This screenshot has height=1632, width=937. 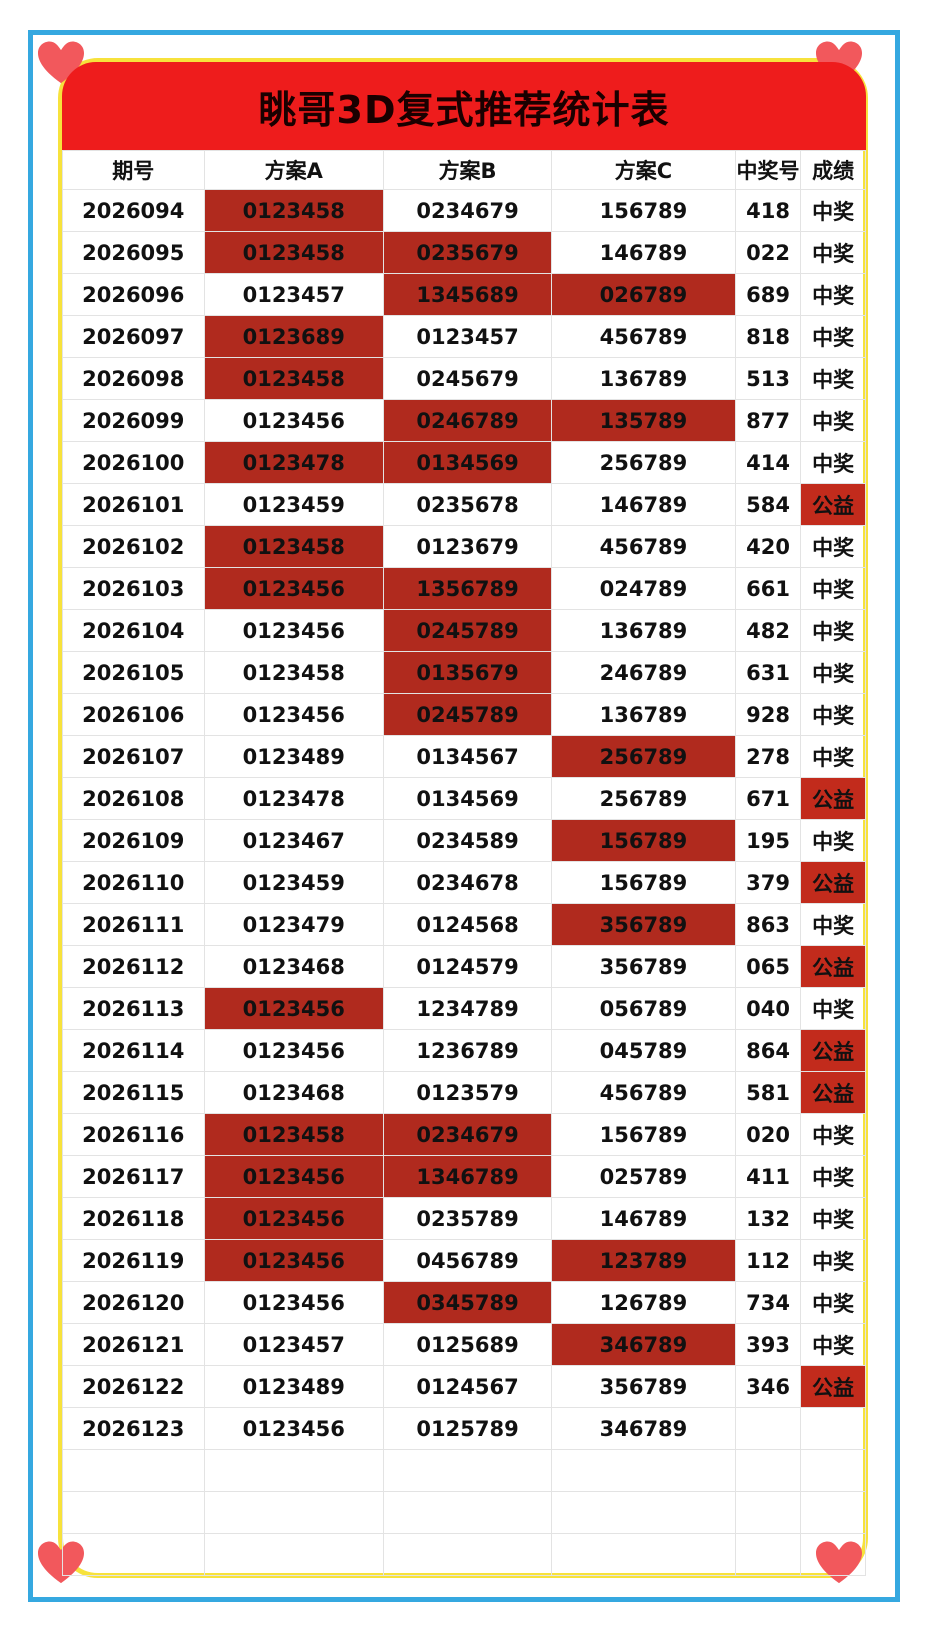 What do you see at coordinates (133, 756) in the screenshot?
I see `issue-cell: 2026107` at bounding box center [133, 756].